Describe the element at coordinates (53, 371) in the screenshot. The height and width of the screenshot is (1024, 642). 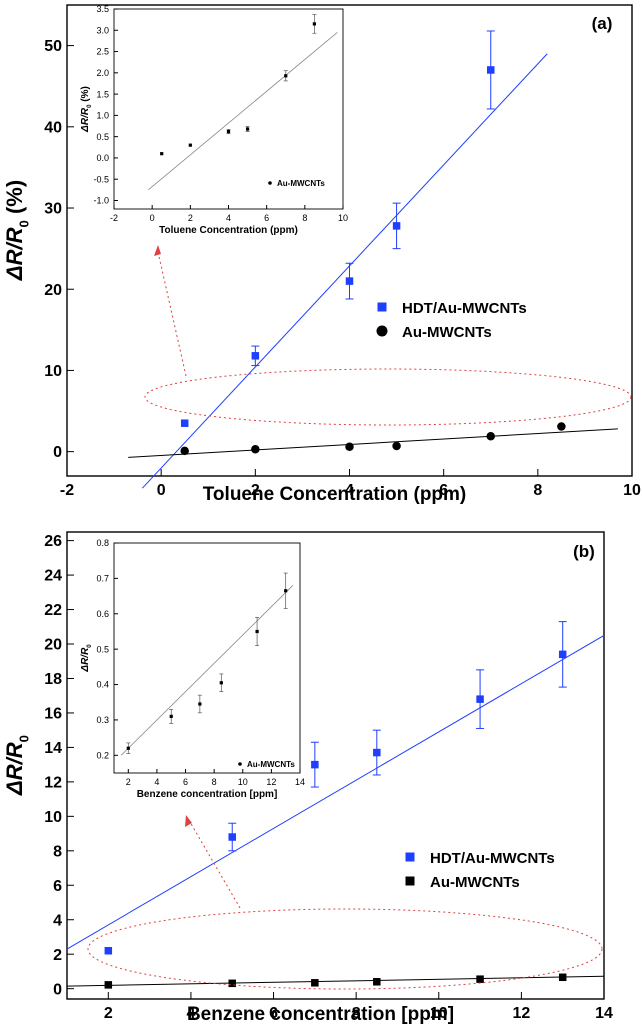
I see `panel-a-y-tick-label: 10` at that location.